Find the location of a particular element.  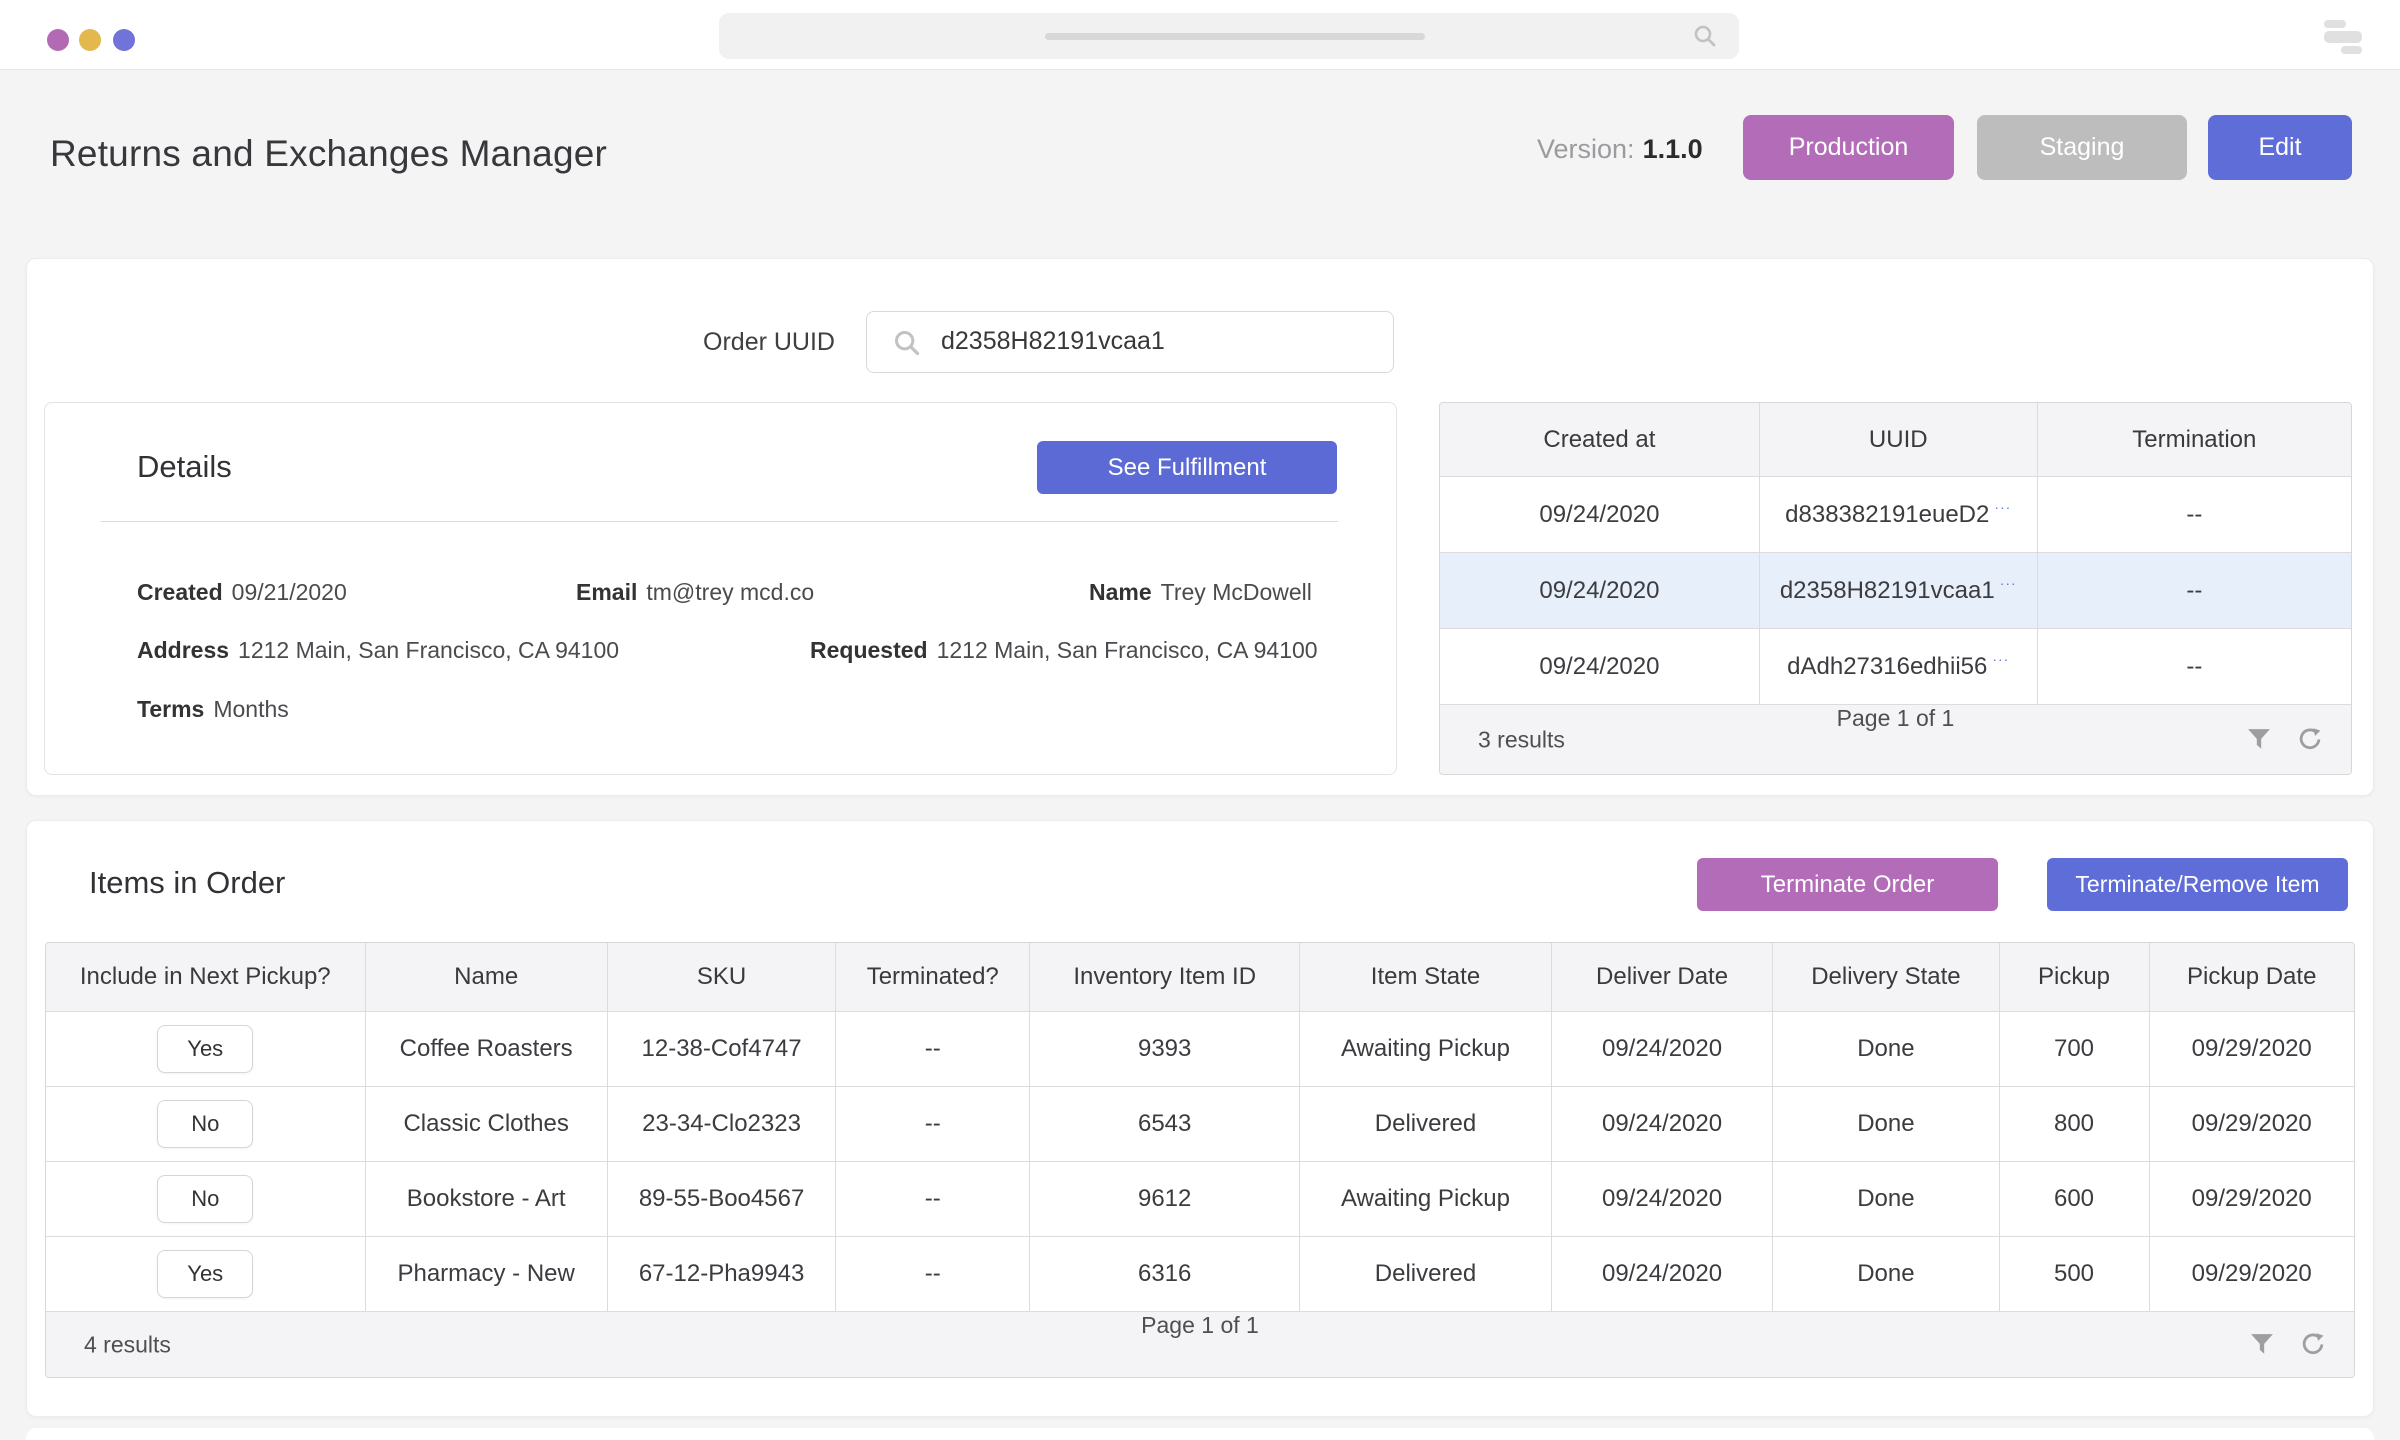

column-header-termination: Termination is located at coordinates (2193, 439).